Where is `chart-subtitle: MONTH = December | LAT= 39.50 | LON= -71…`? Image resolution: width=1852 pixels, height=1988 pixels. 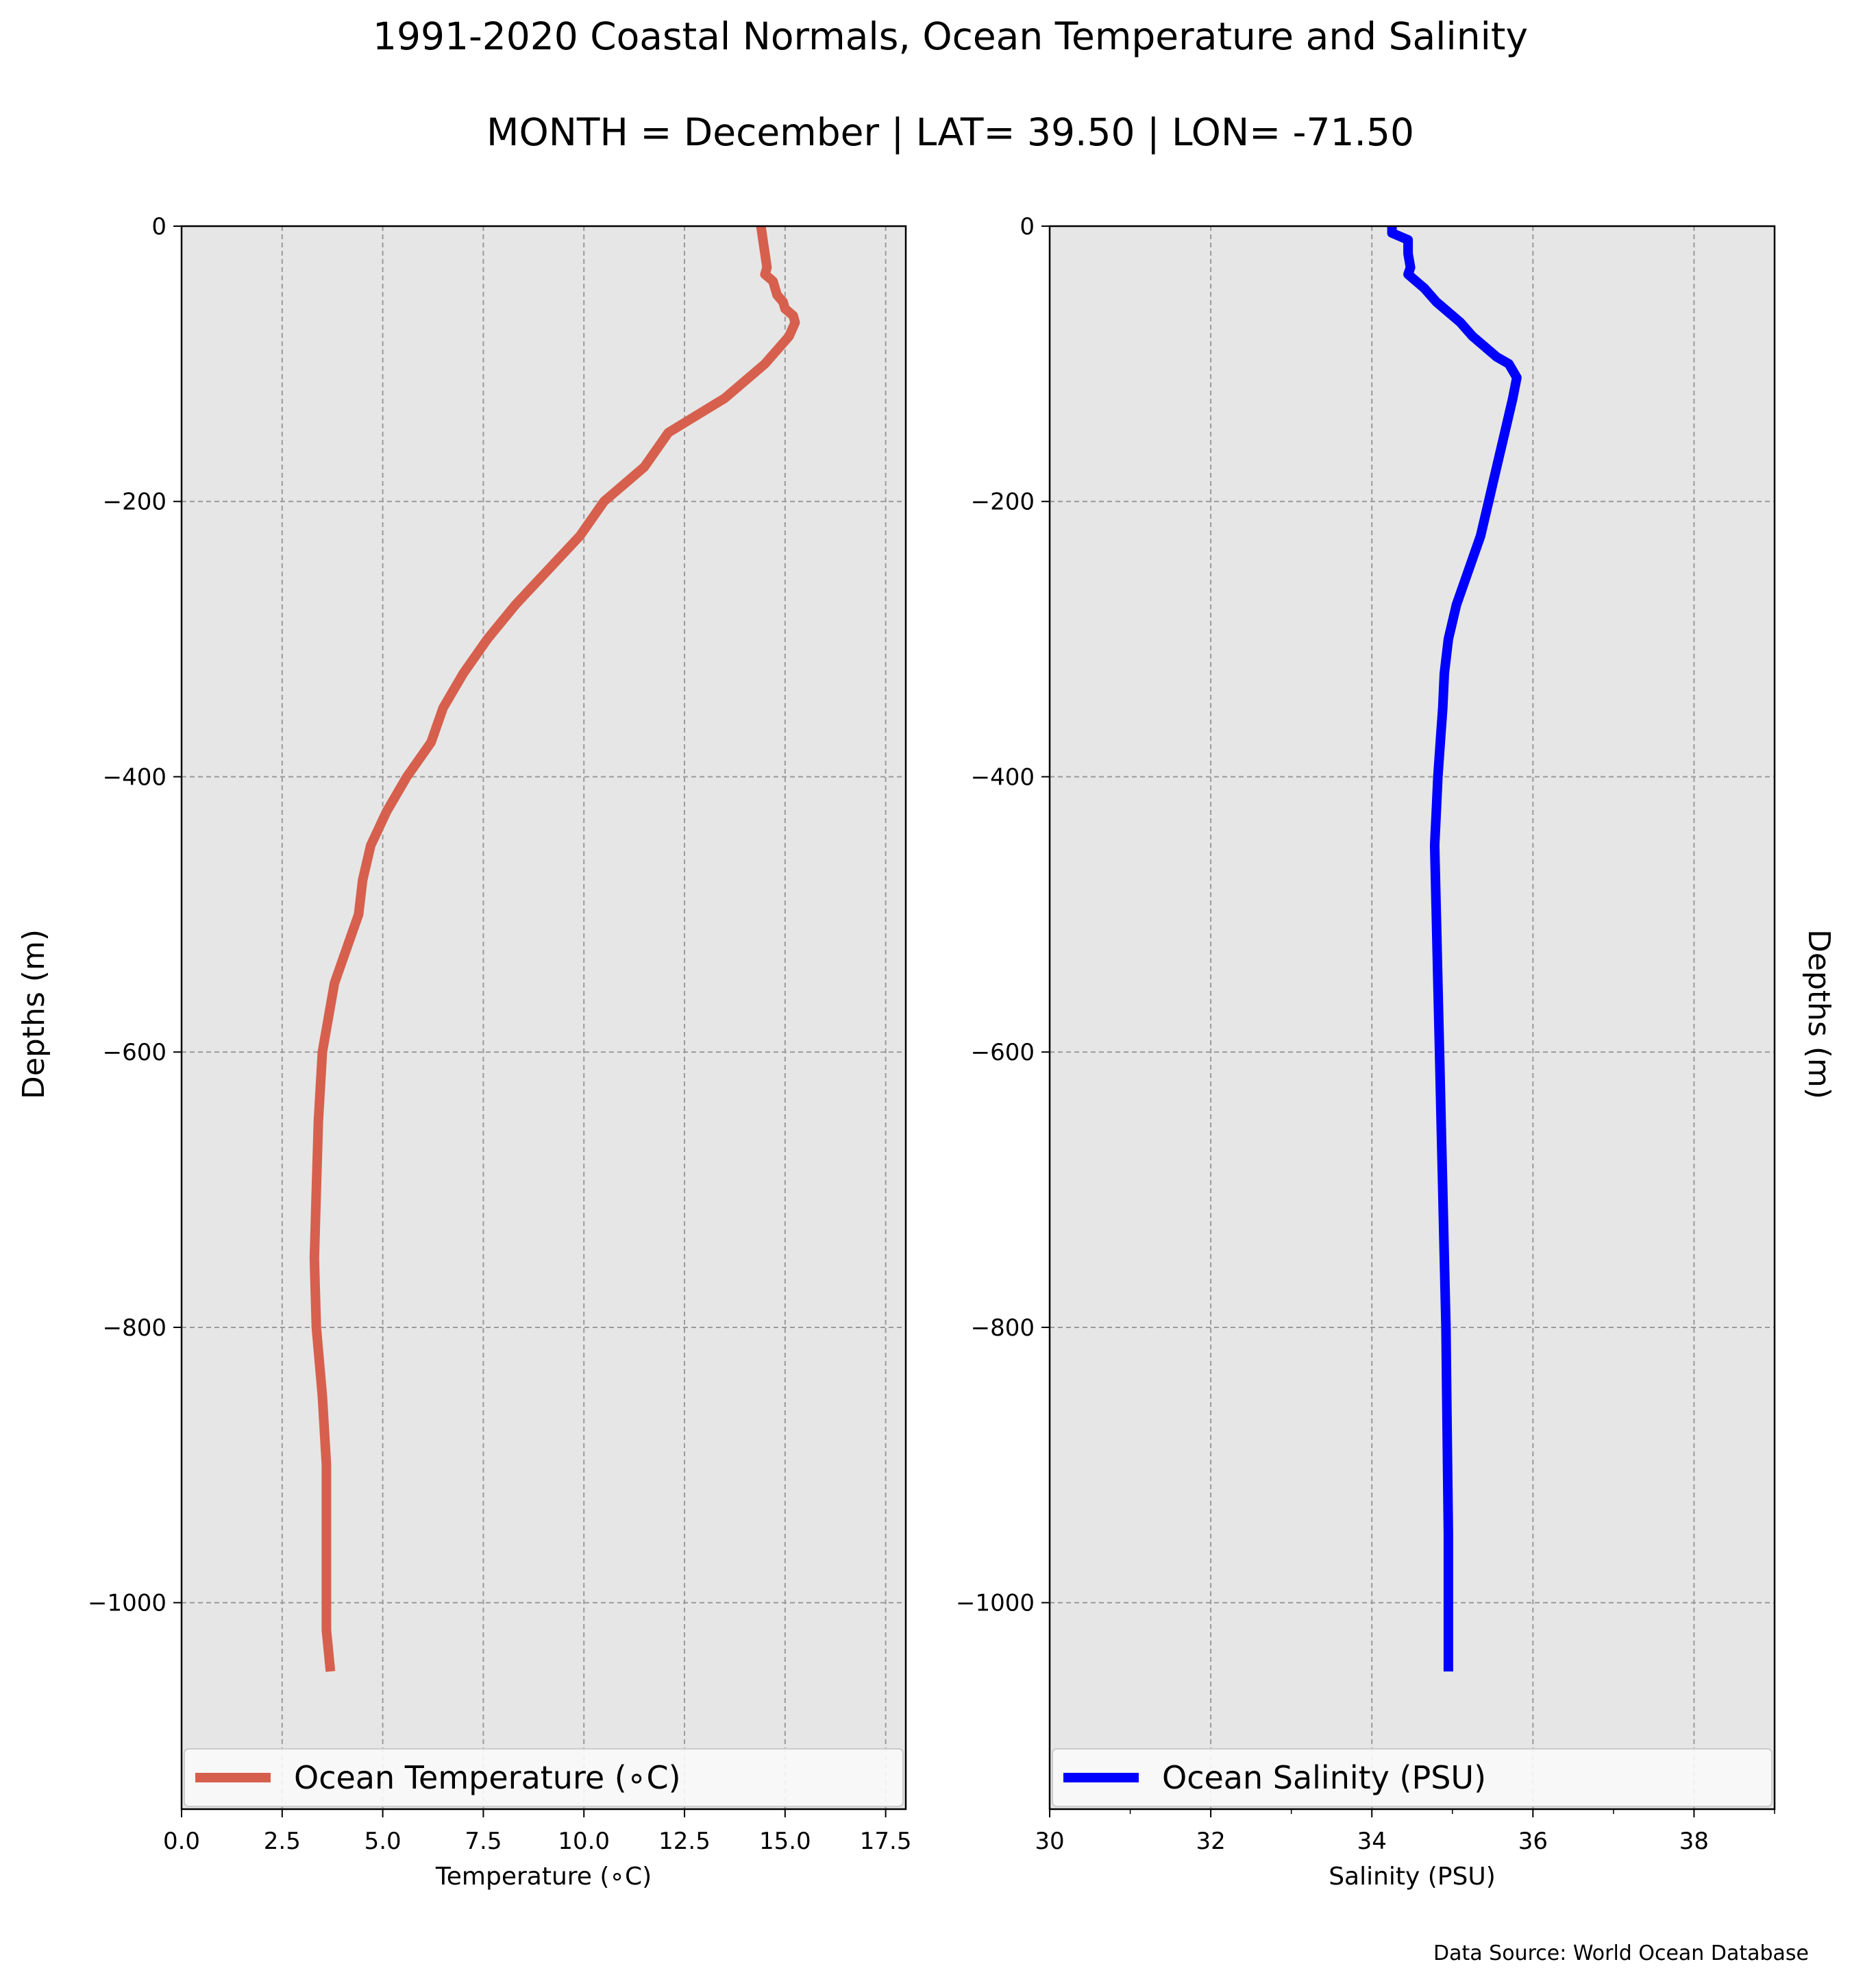 chart-subtitle: MONTH = December | LAT= 39.50 | LON= -71… is located at coordinates (950, 132).